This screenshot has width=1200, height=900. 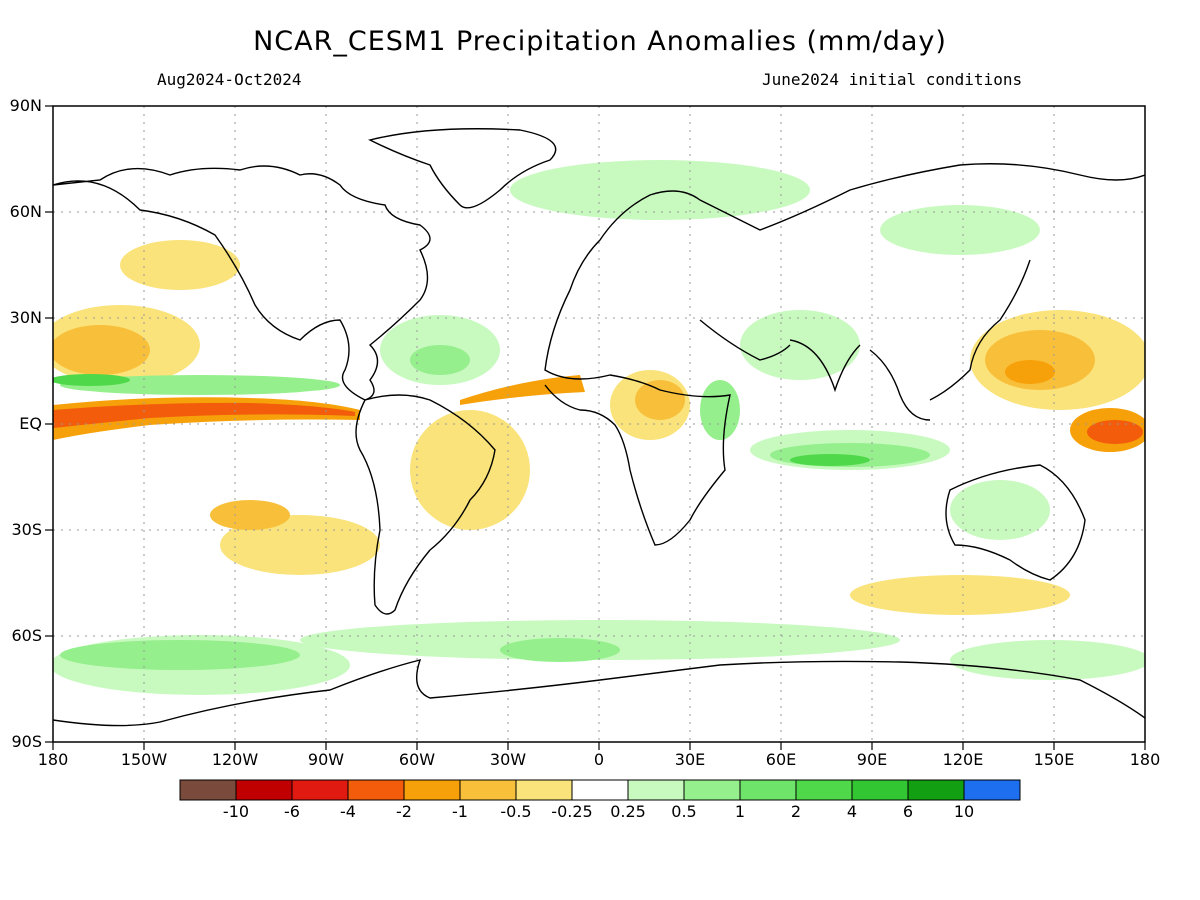 I want to click on colorbar-label: 6, so click(x=908, y=811).